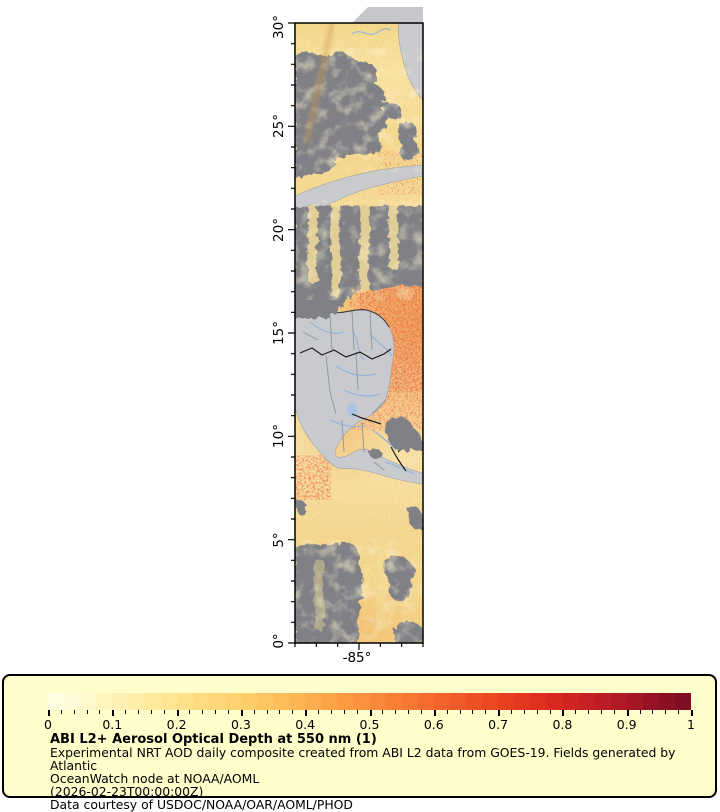  I want to click on colorbar-tick-label: 0.3, so click(240, 724).